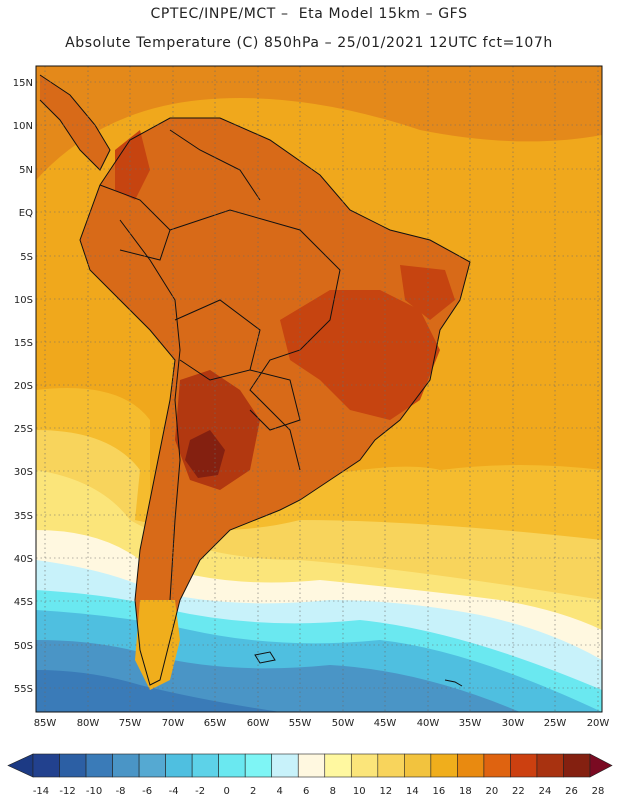  What do you see at coordinates (385, 791) in the screenshot?
I see `colorbar-label: 12` at bounding box center [385, 791].